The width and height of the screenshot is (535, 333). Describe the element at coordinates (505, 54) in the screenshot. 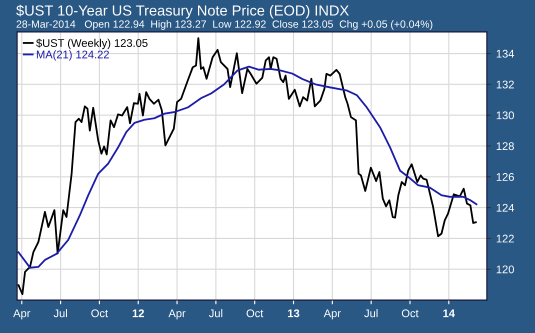

I see `y-tick-label: 134` at that location.